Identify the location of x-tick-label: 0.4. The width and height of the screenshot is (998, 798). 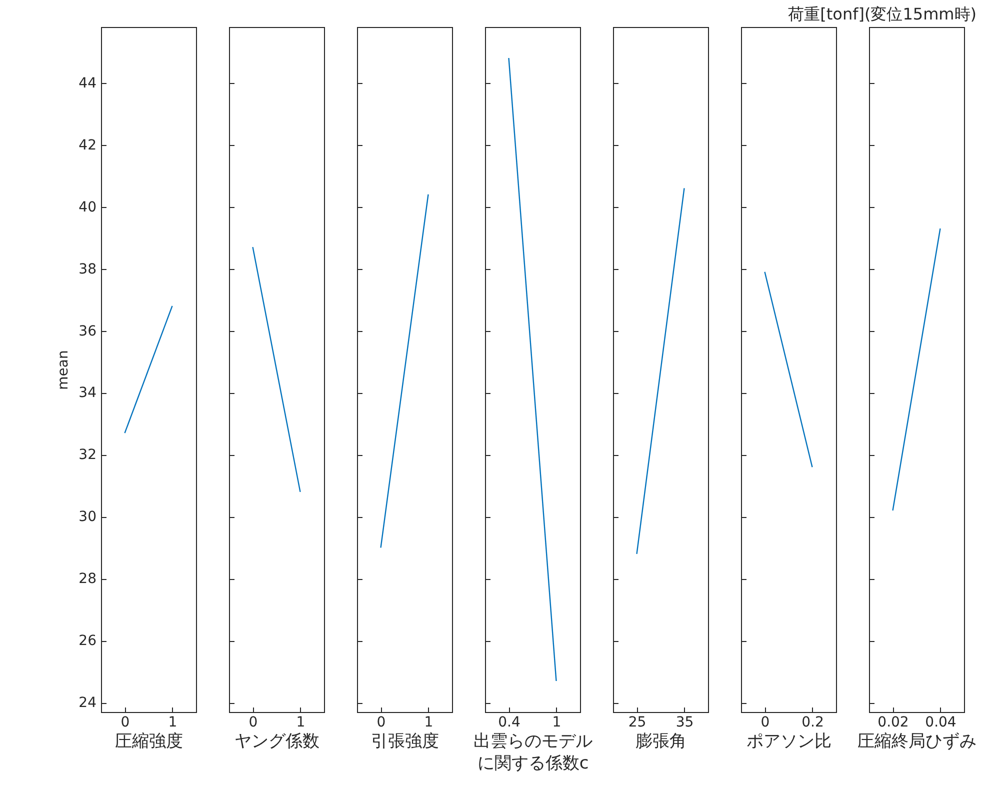
(509, 722).